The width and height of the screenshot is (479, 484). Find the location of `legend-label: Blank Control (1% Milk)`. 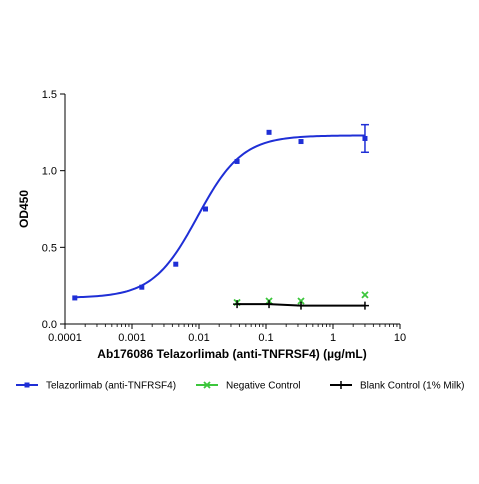

legend-label: Blank Control (1% Milk) is located at coordinates (412, 386).